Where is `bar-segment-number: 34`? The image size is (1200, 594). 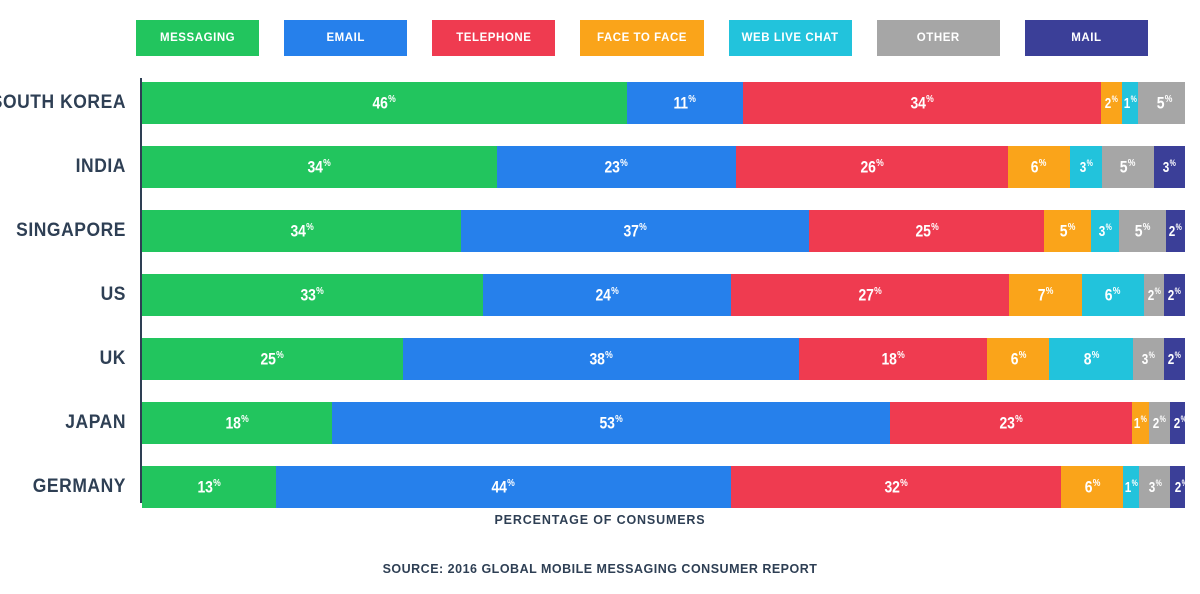
bar-segment-number: 34 is located at coordinates (918, 103).